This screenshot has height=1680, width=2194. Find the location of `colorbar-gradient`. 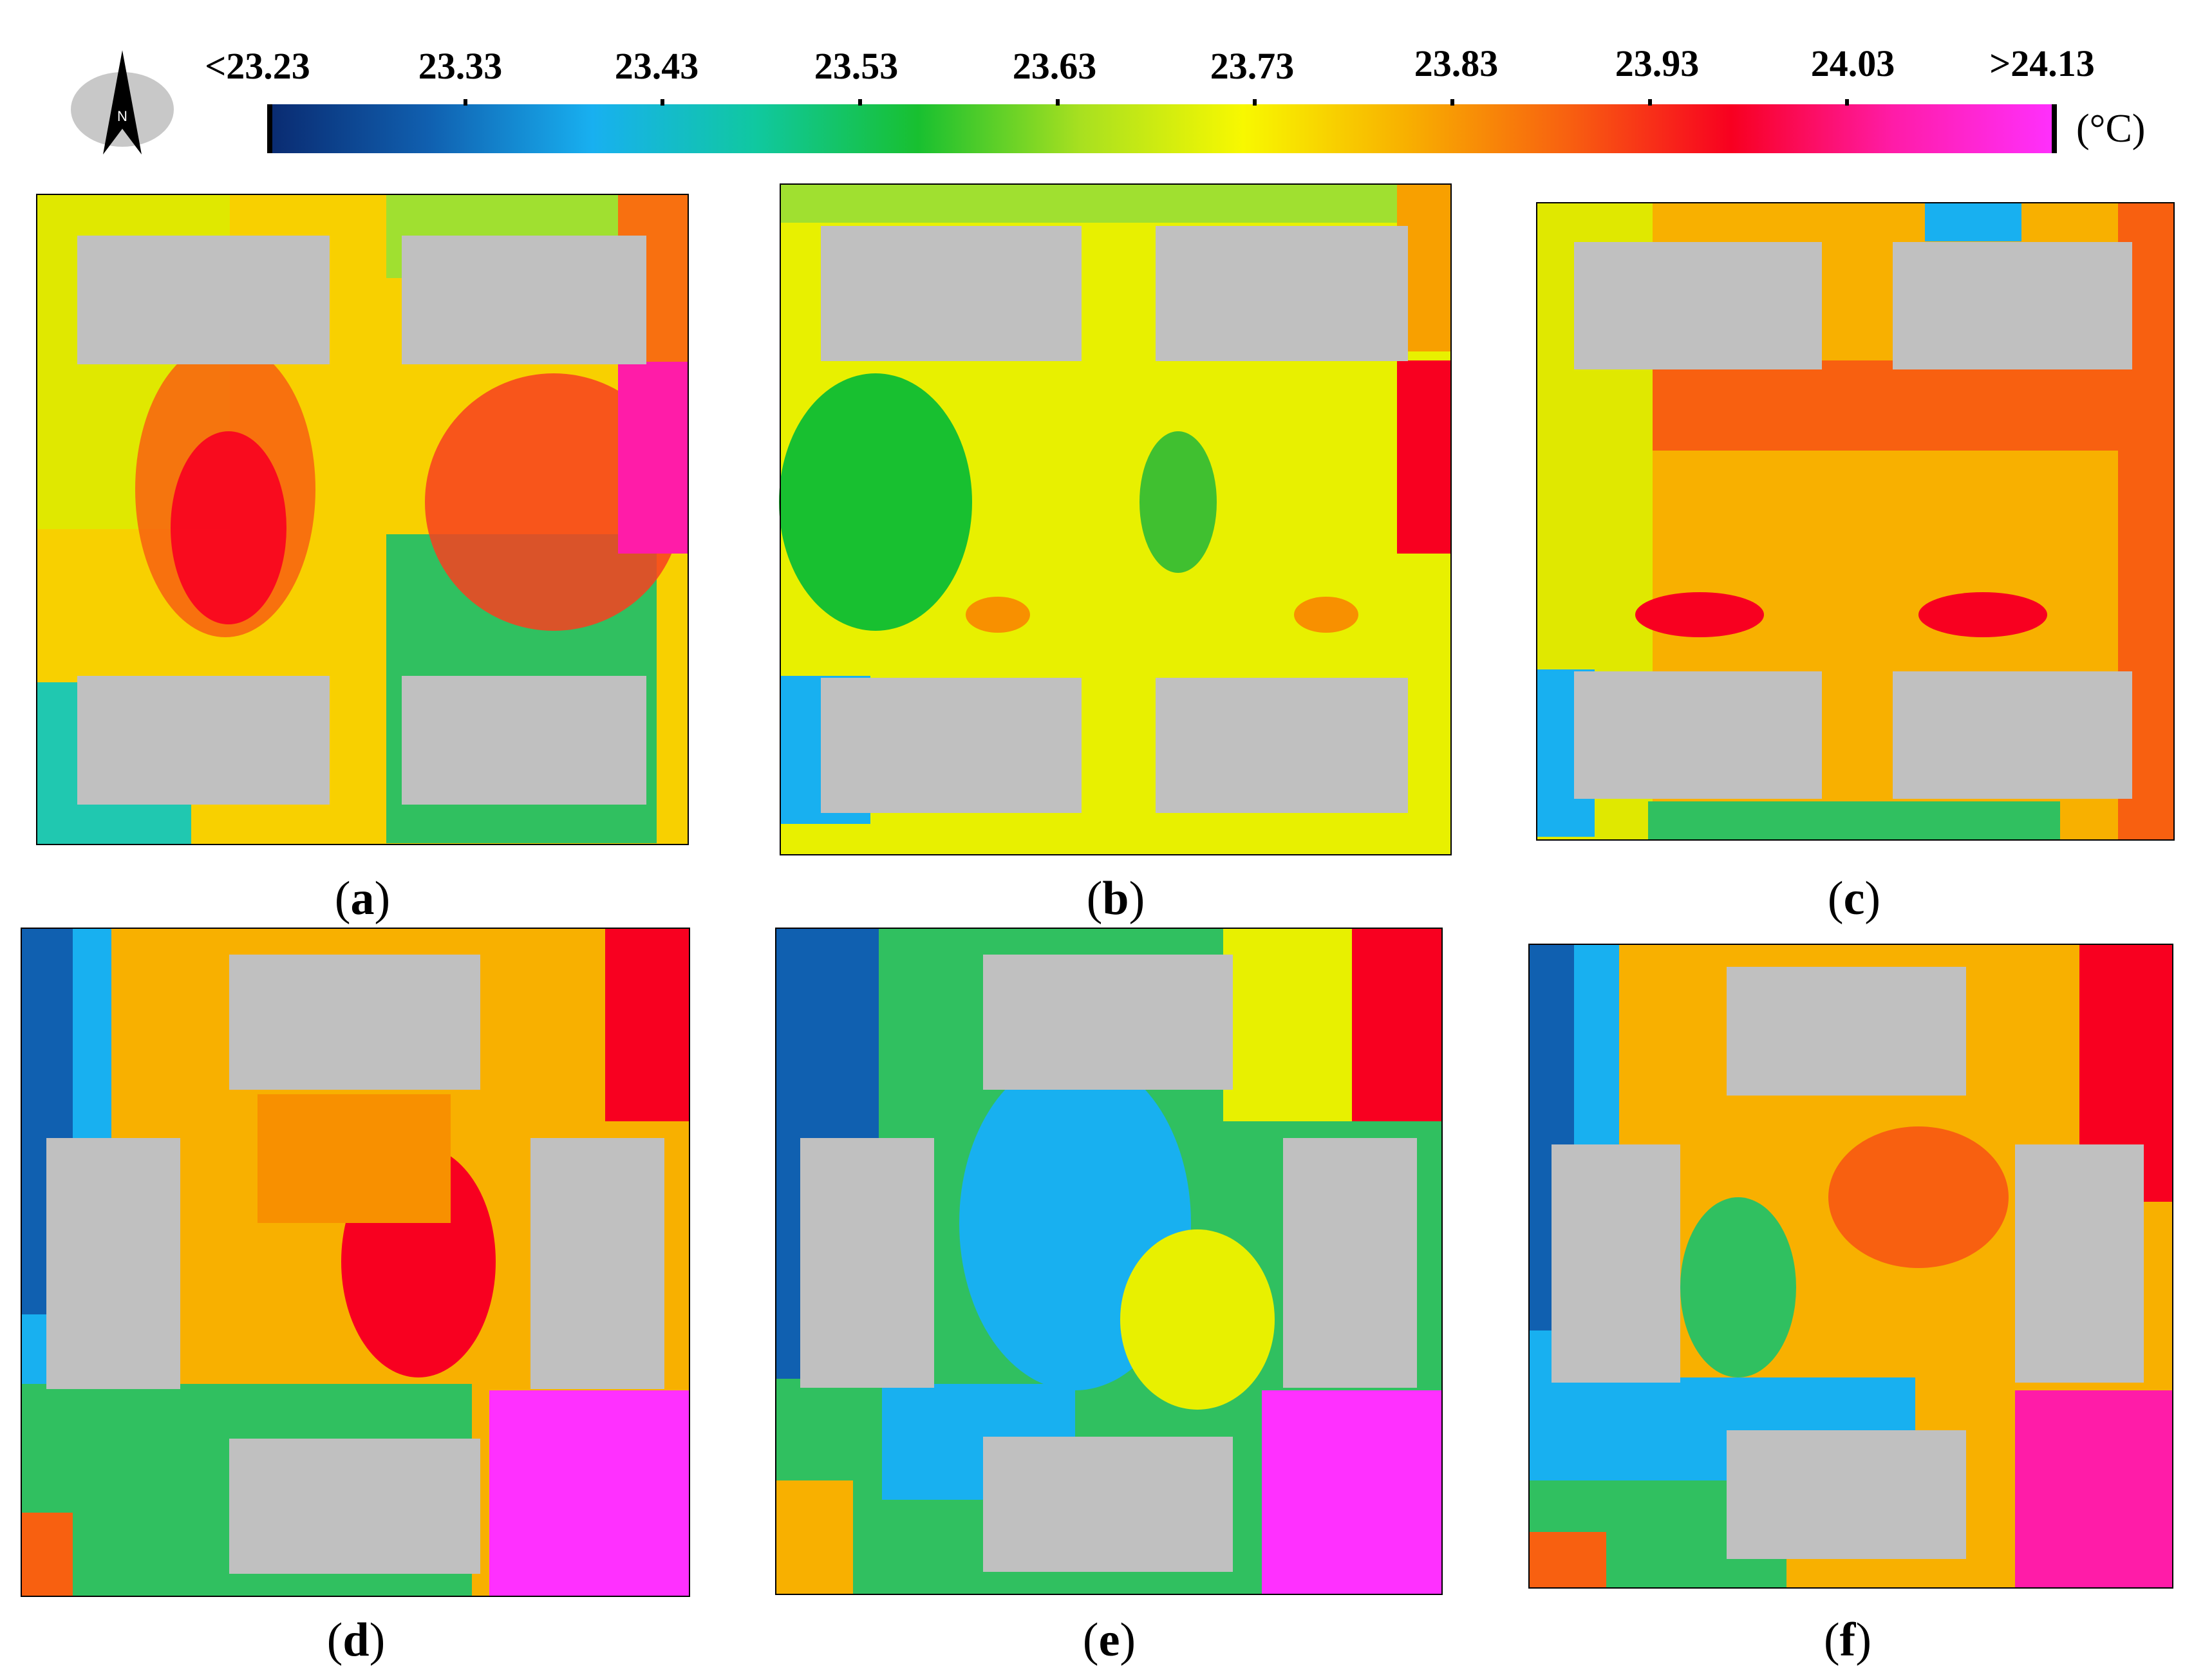

colorbar-gradient is located at coordinates (1162, 128).